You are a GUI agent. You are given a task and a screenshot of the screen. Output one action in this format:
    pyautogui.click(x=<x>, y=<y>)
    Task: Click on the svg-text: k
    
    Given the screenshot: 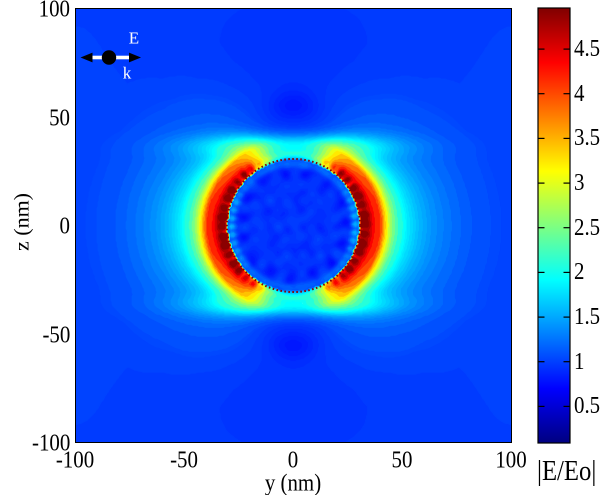 What is the action you would take?
    pyautogui.click(x=127, y=73)
    